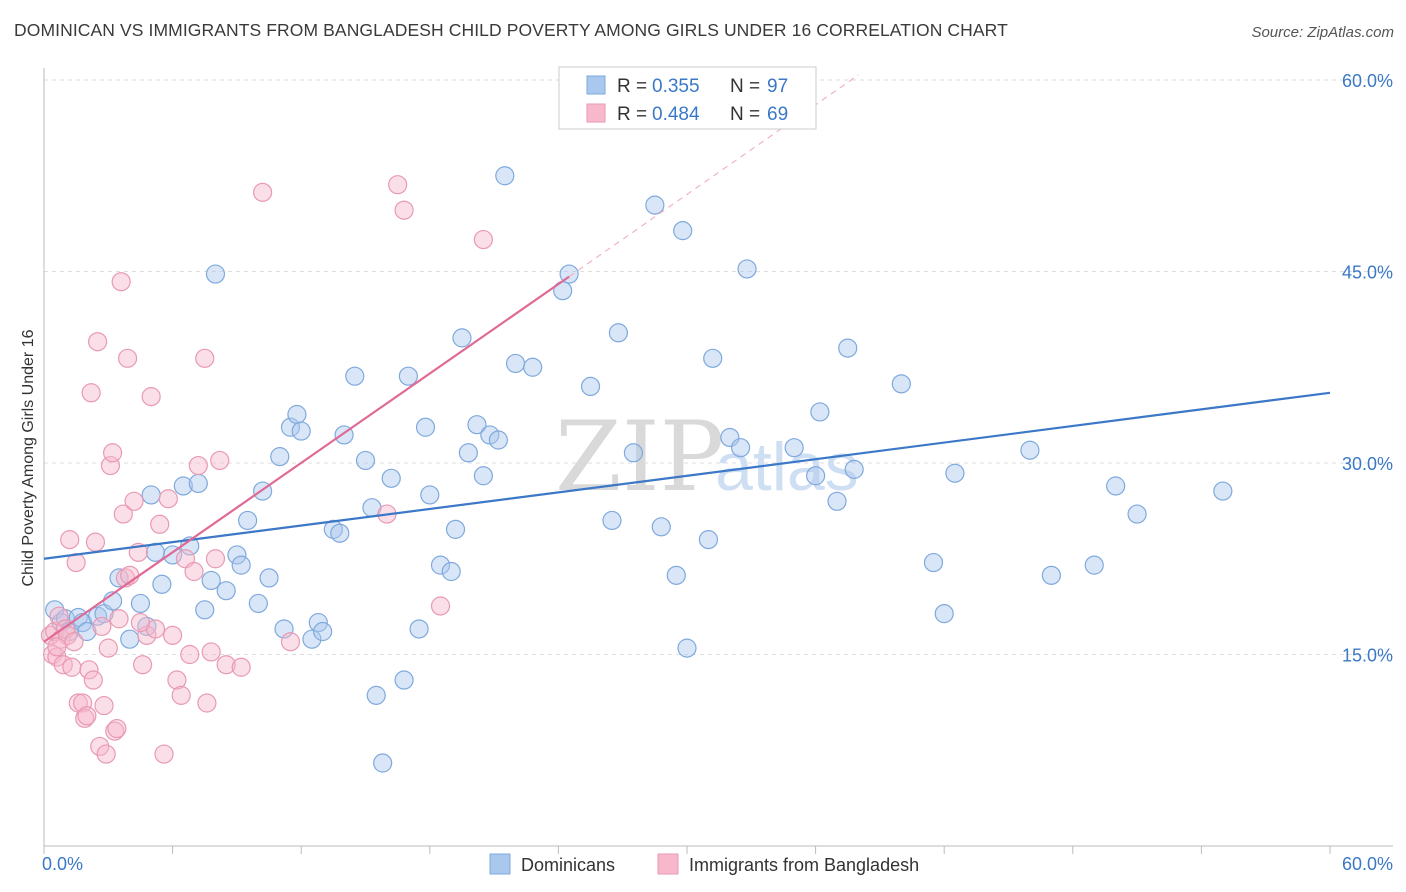 The image size is (1406, 892). Describe the element at coordinates (1367, 656) in the screenshot. I see `y-tick-label: 15.0%` at that location.